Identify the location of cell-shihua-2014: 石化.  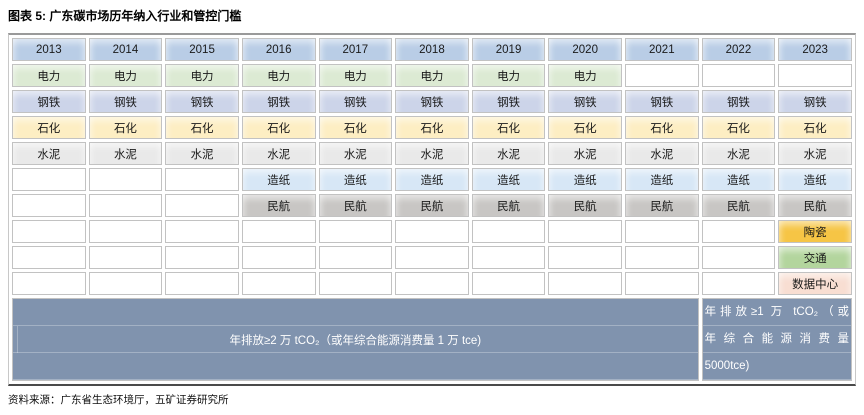
(125, 127).